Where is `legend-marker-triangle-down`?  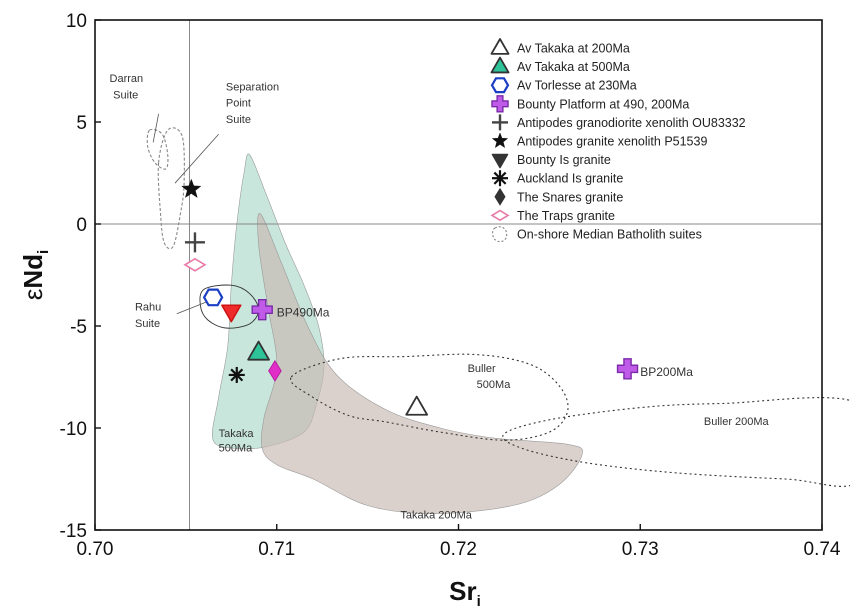
legend-marker-triangle-down is located at coordinates (500, 161).